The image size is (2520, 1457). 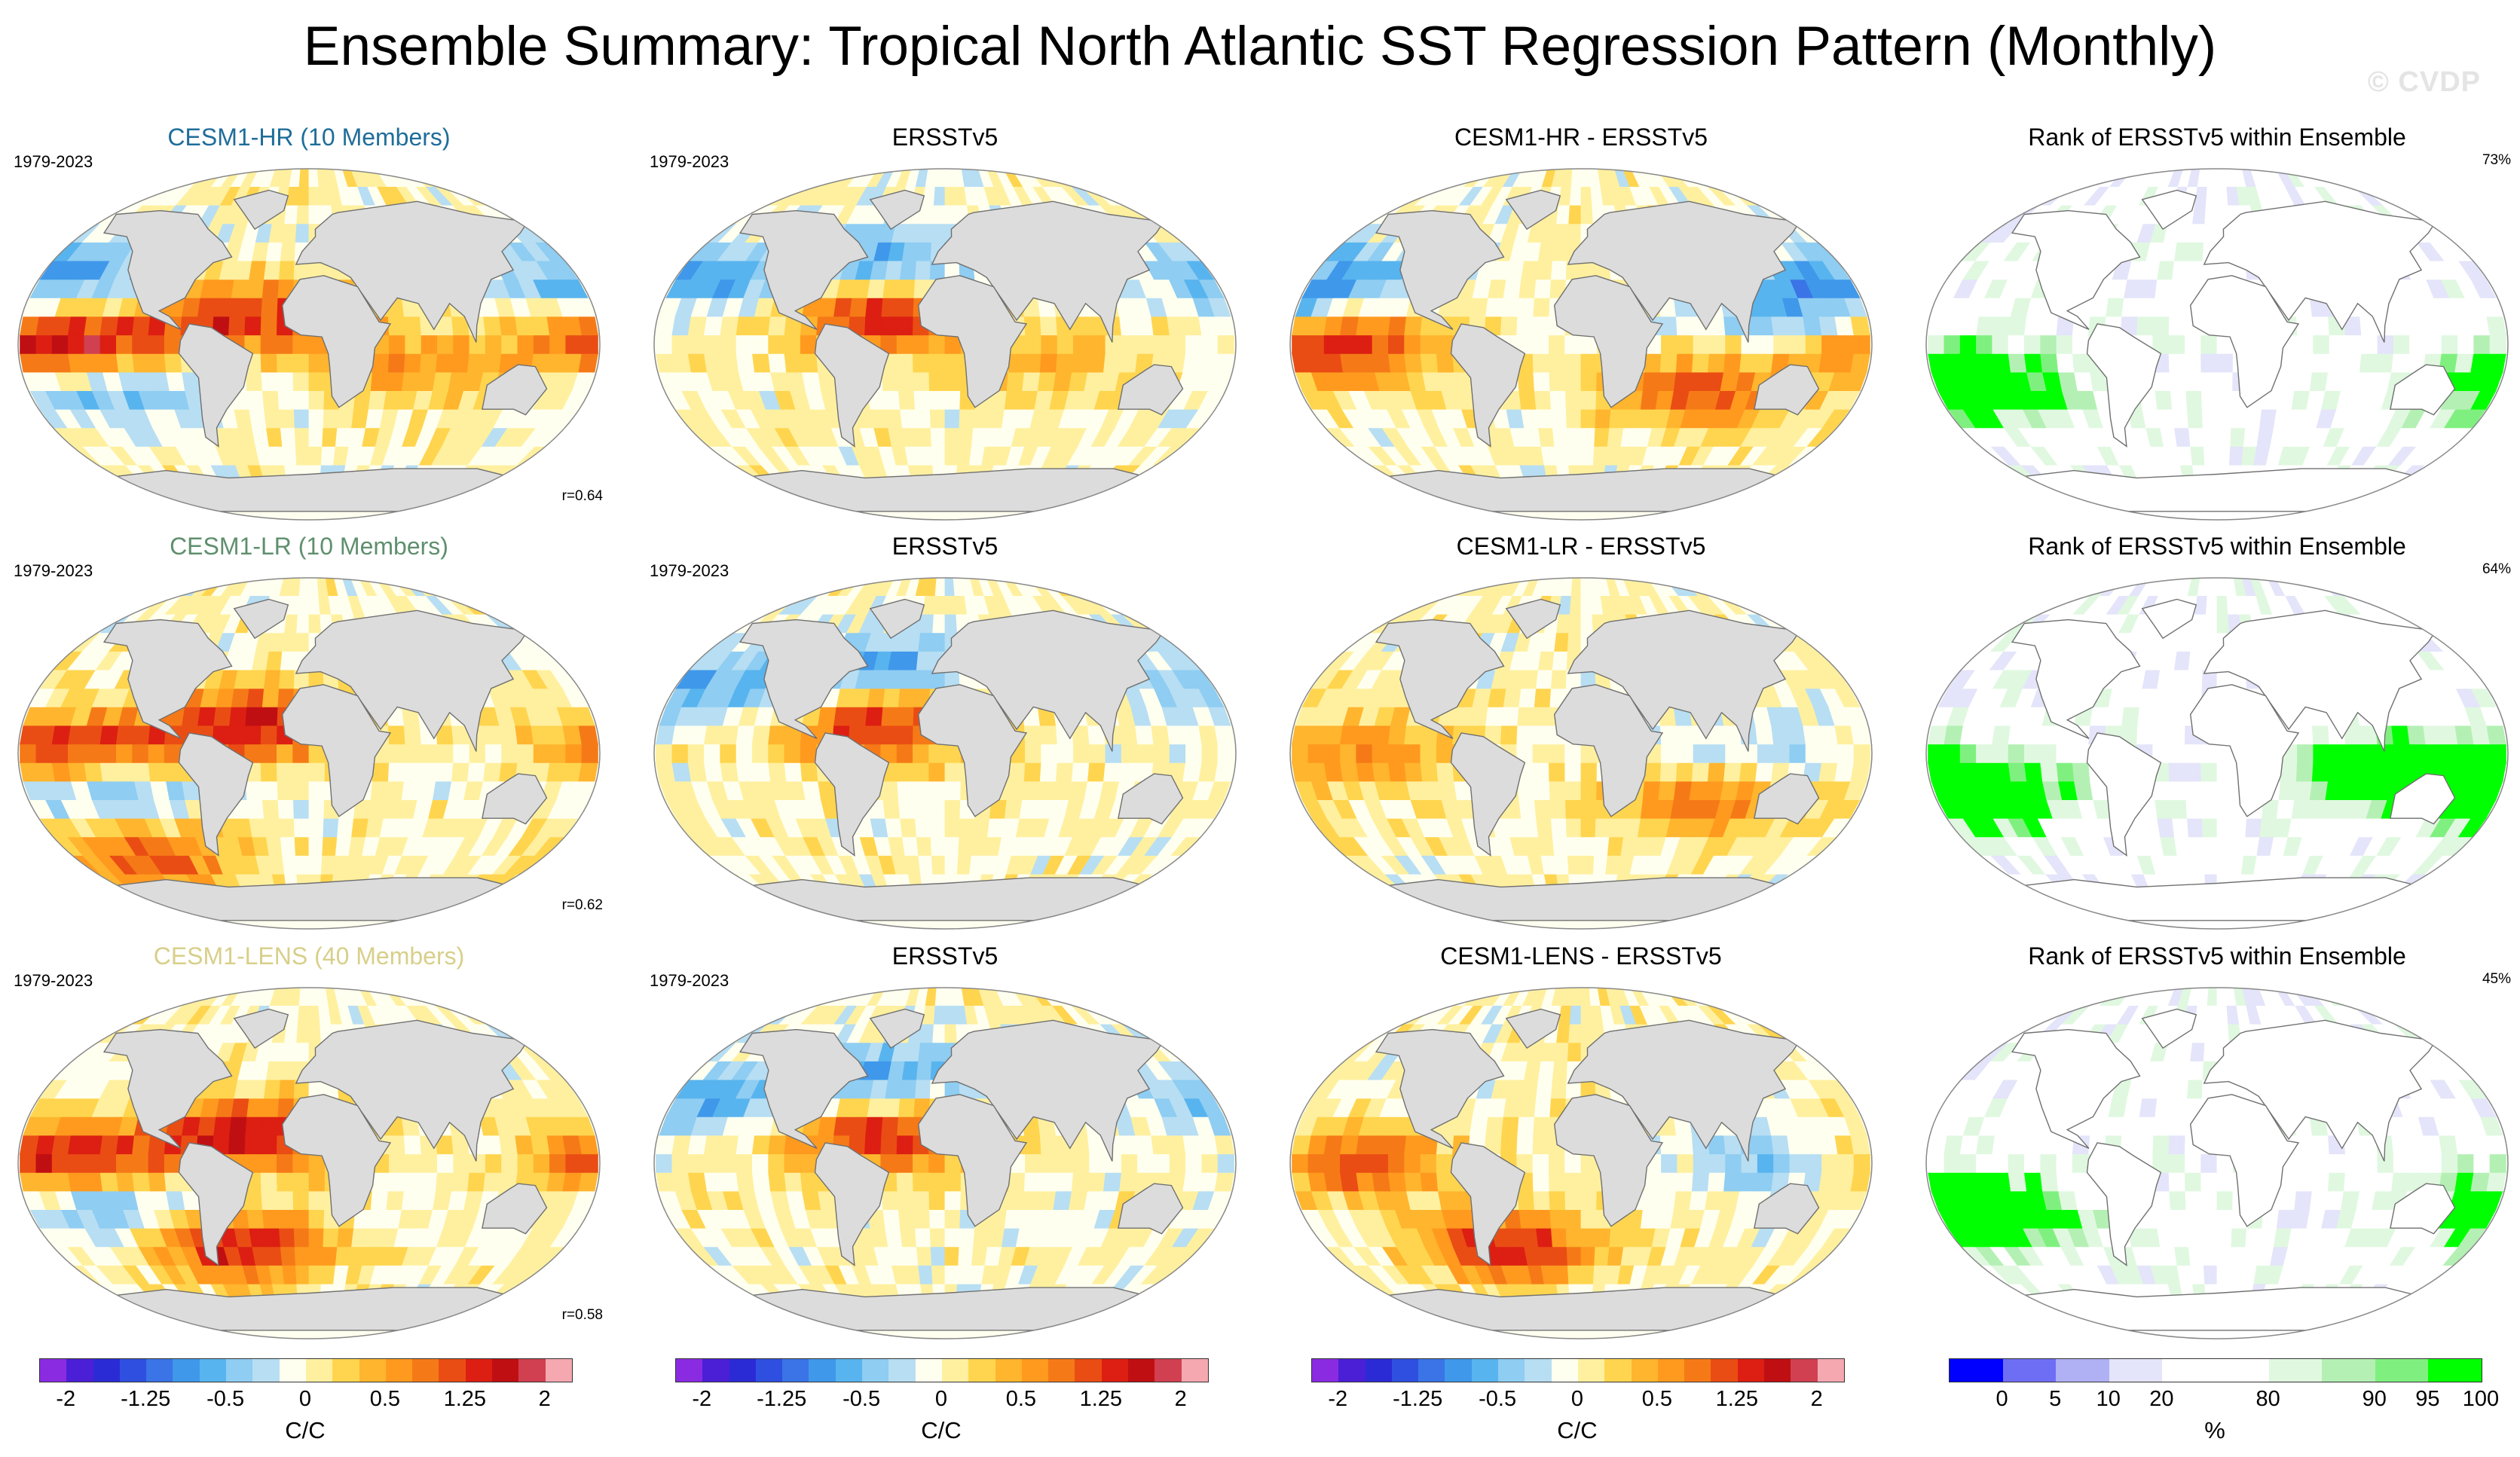 What do you see at coordinates (945, 324) in the screenshot?
I see `obs-panel: ERSSTv5 1979-2023` at bounding box center [945, 324].